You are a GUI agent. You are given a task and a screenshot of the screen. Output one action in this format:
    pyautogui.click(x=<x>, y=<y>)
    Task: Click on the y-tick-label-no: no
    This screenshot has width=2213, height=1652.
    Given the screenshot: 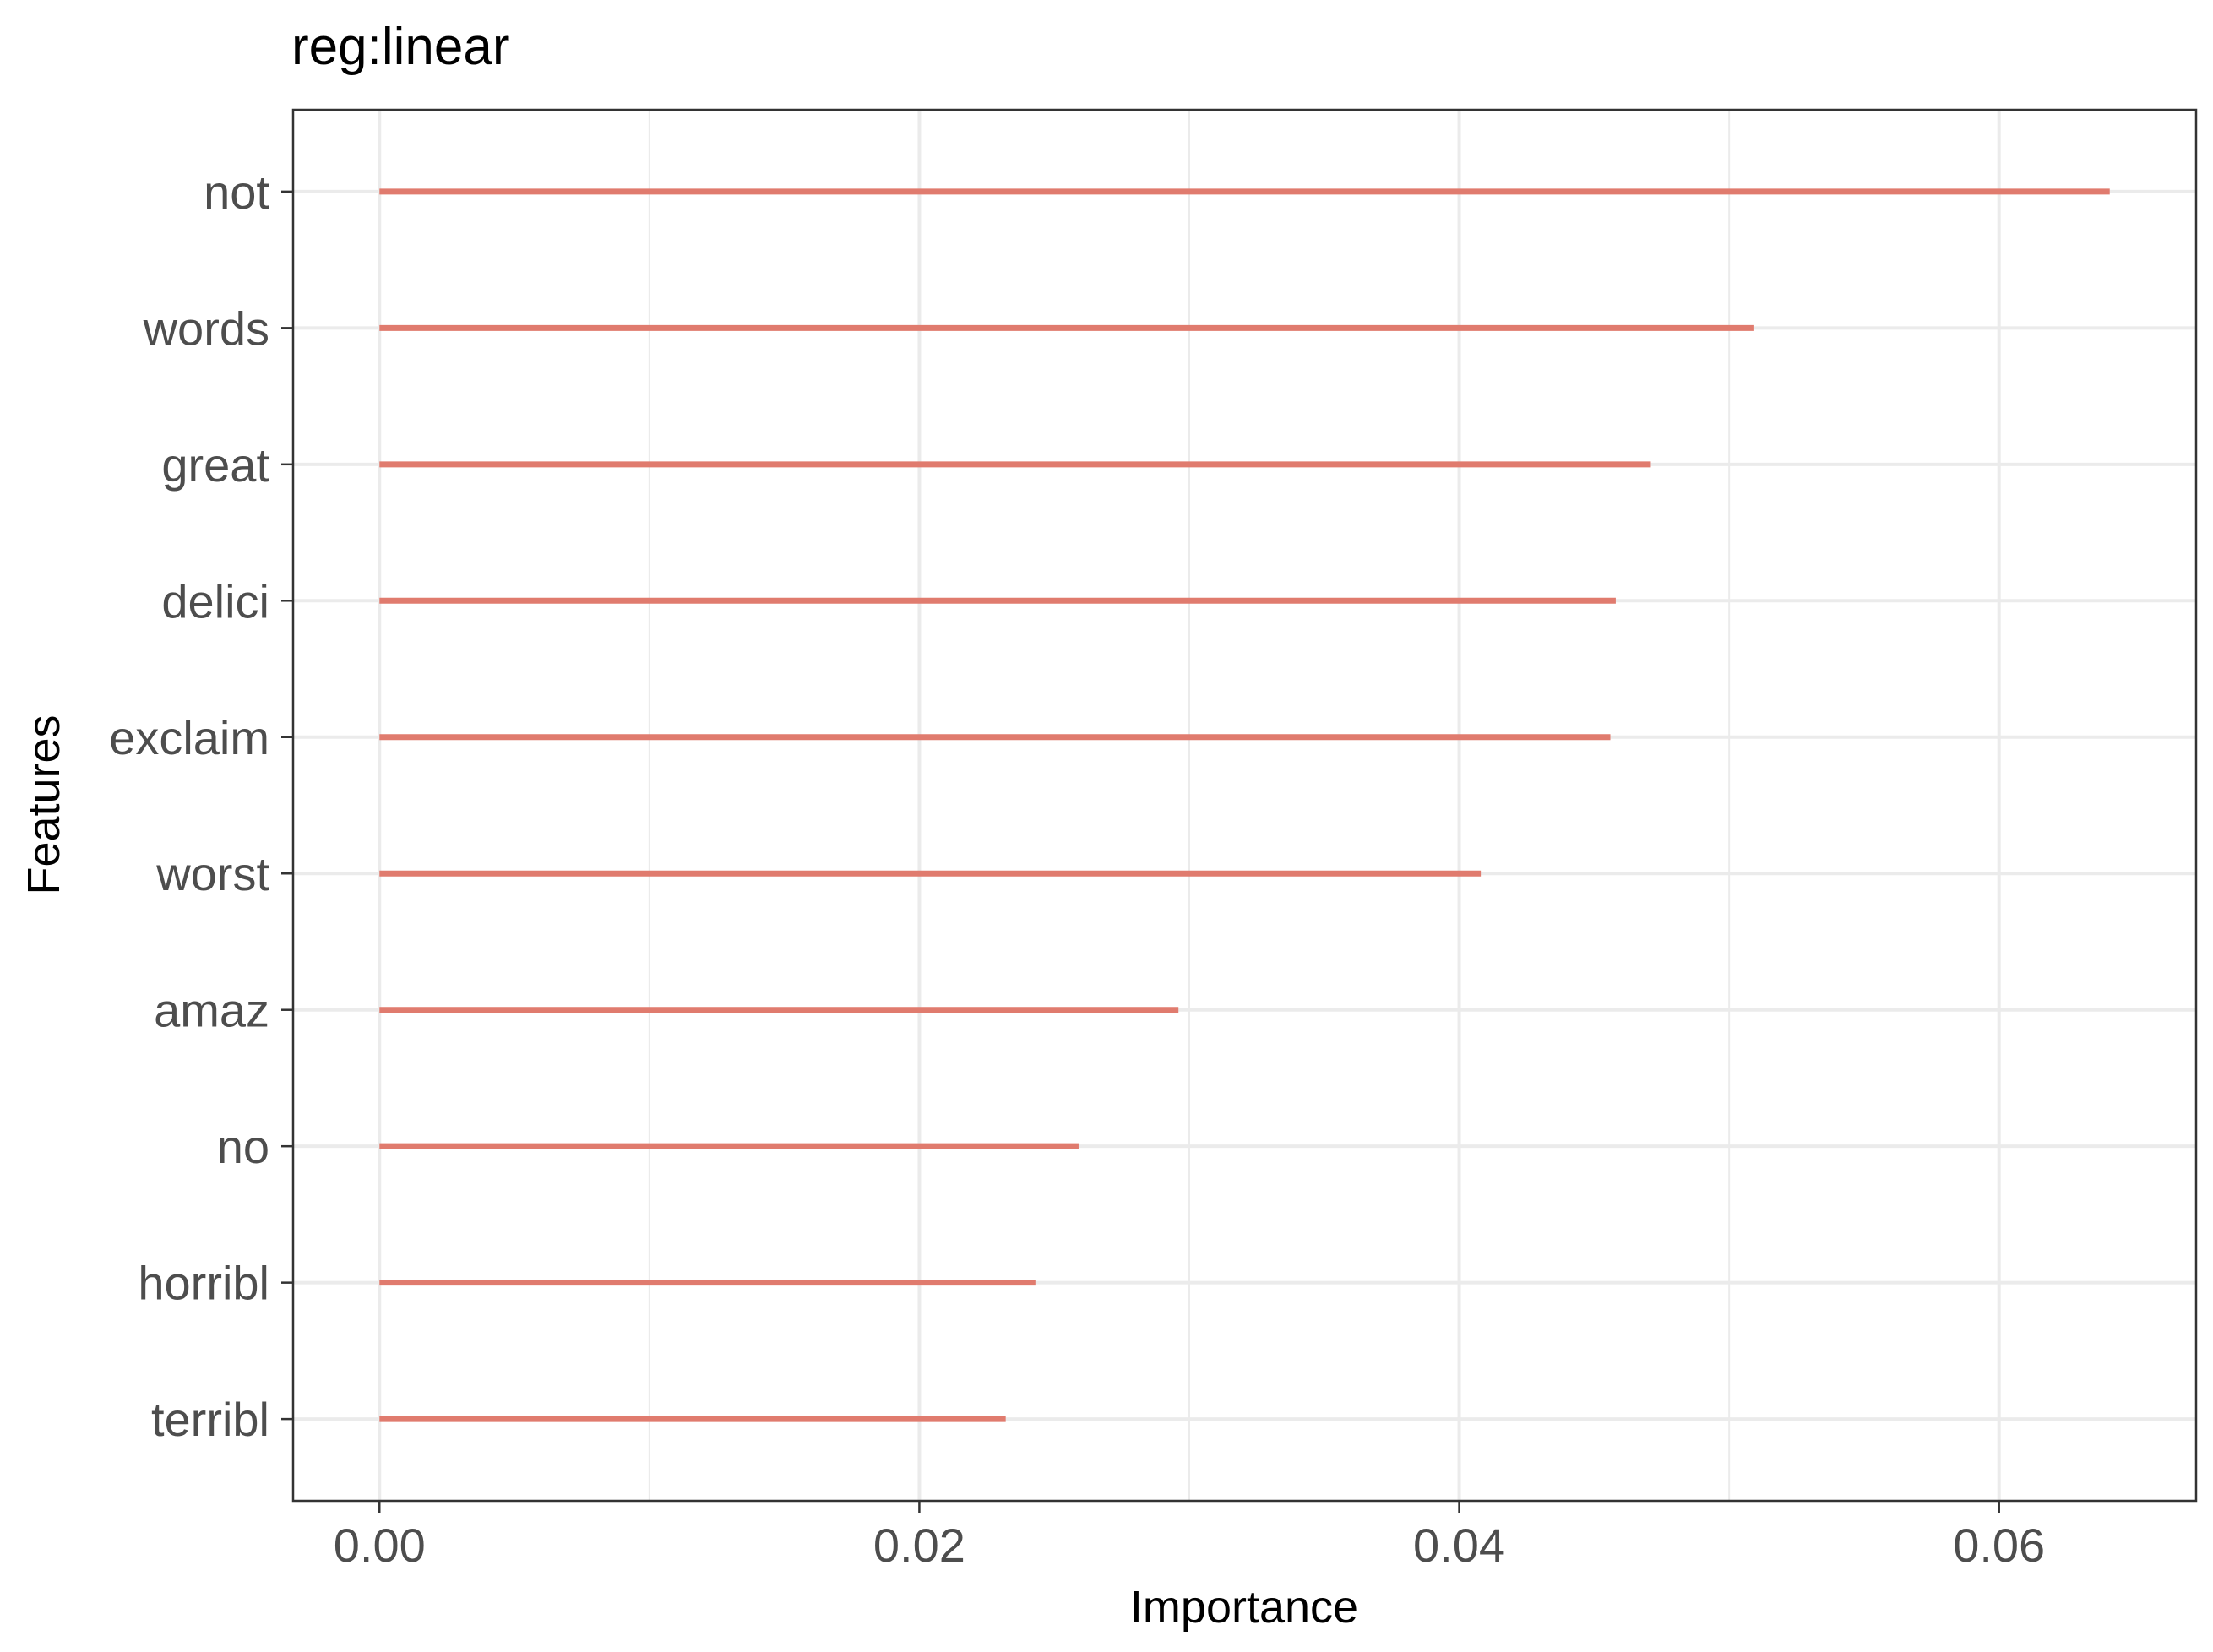 What is the action you would take?
    pyautogui.click(x=243, y=1146)
    